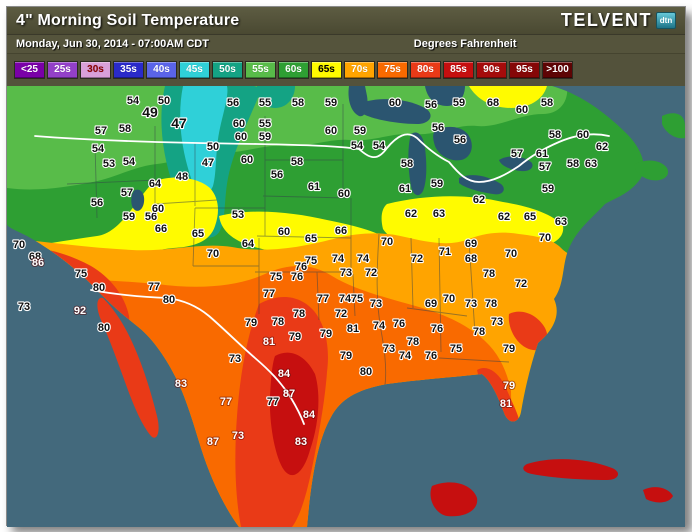 This screenshot has width=692, height=532. What do you see at coordinates (530, 217) in the screenshot?
I see `station-value: 65` at bounding box center [530, 217].